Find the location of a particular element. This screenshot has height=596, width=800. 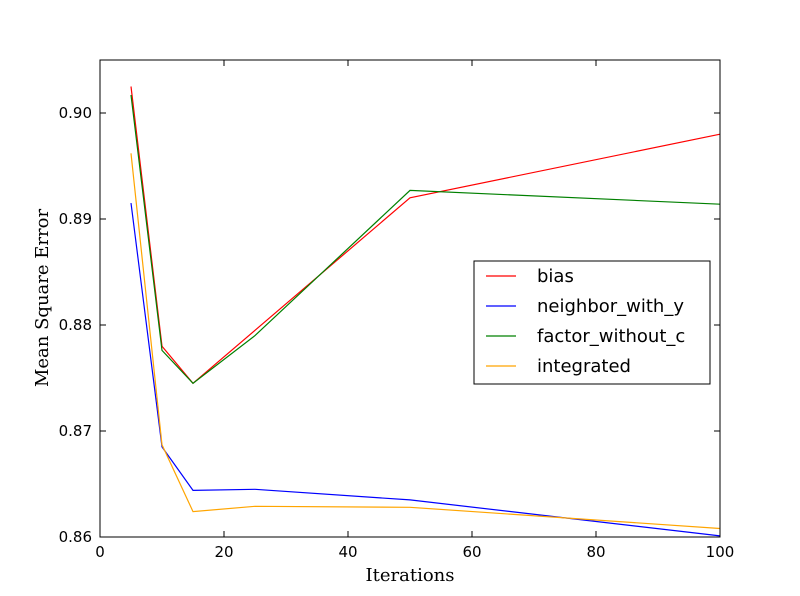

x-tick-label: 20 is located at coordinates (223, 552).